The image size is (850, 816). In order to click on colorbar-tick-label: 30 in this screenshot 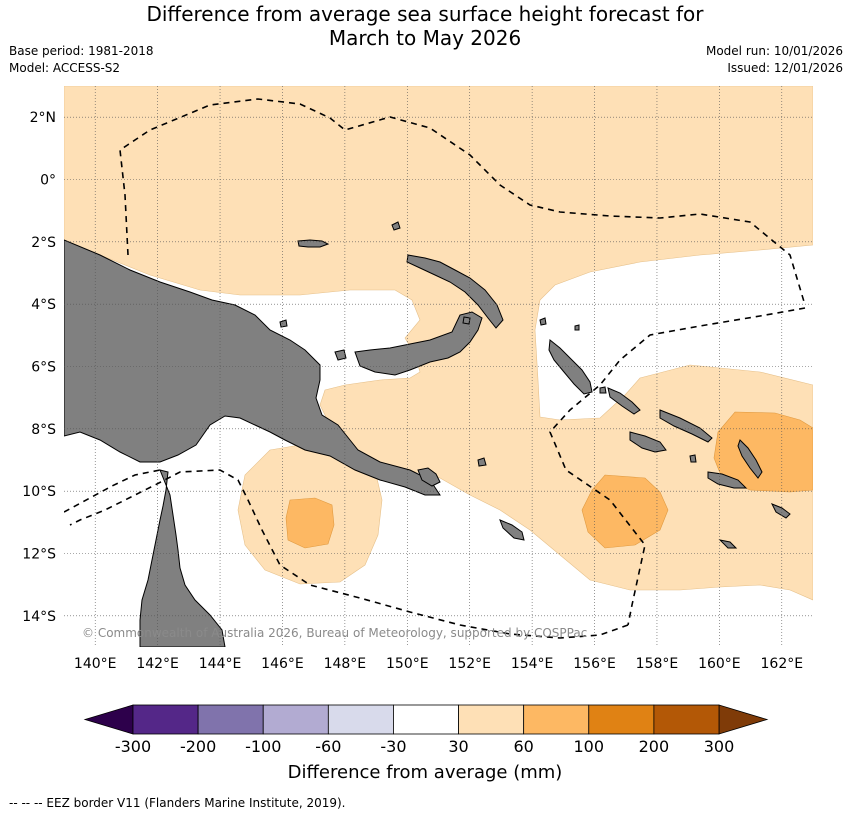, I will do `click(458, 746)`.